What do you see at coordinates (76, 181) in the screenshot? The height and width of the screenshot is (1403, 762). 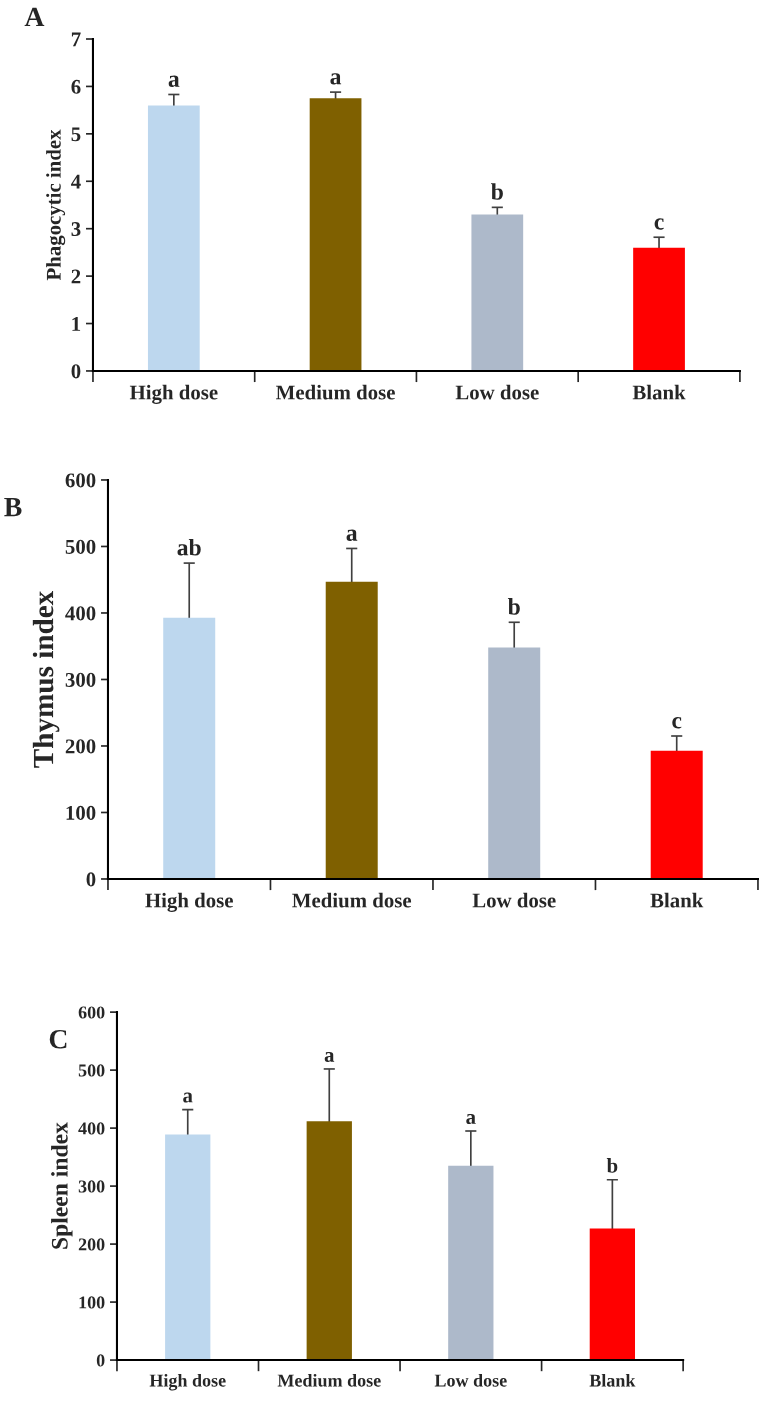 I see `y-tick-label: 4` at bounding box center [76, 181].